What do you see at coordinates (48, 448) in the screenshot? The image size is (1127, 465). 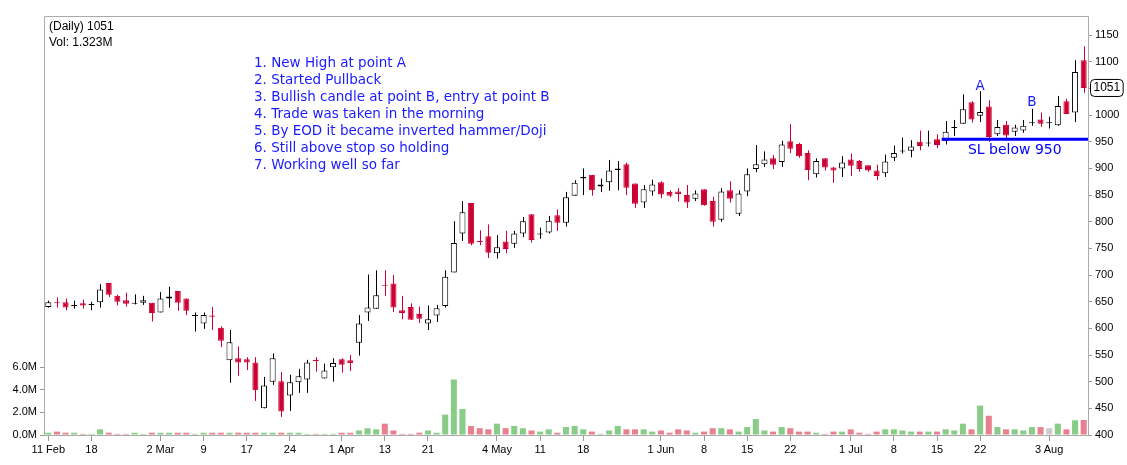 I see `x-tick-label: 11 Feb` at bounding box center [48, 448].